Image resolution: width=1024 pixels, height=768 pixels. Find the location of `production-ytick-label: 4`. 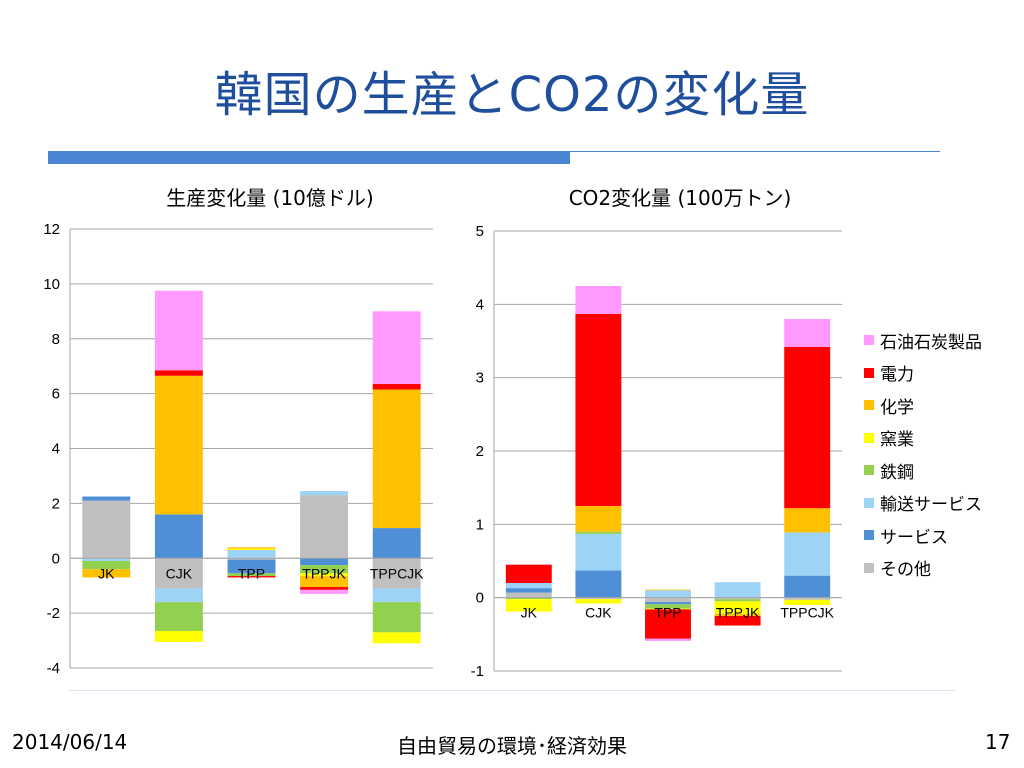

production-ytick-label: 4 is located at coordinates (56, 449).